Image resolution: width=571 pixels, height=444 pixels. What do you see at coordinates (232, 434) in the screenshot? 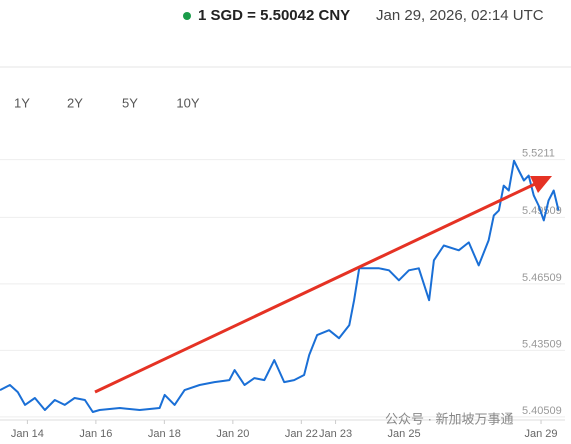
I see `x-tick-label: Jan 20` at bounding box center [232, 434].